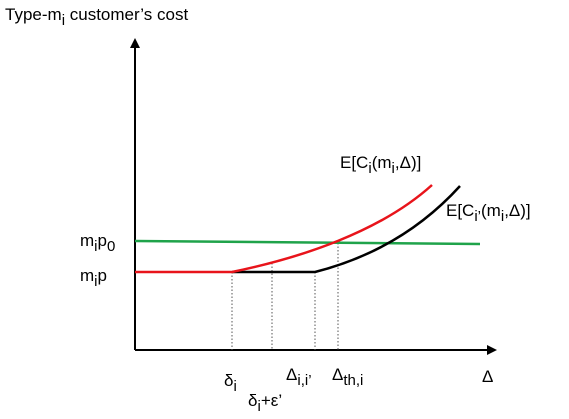 This screenshot has width=569, height=419. I want to click on subscript: i,i’, so click(304, 380).